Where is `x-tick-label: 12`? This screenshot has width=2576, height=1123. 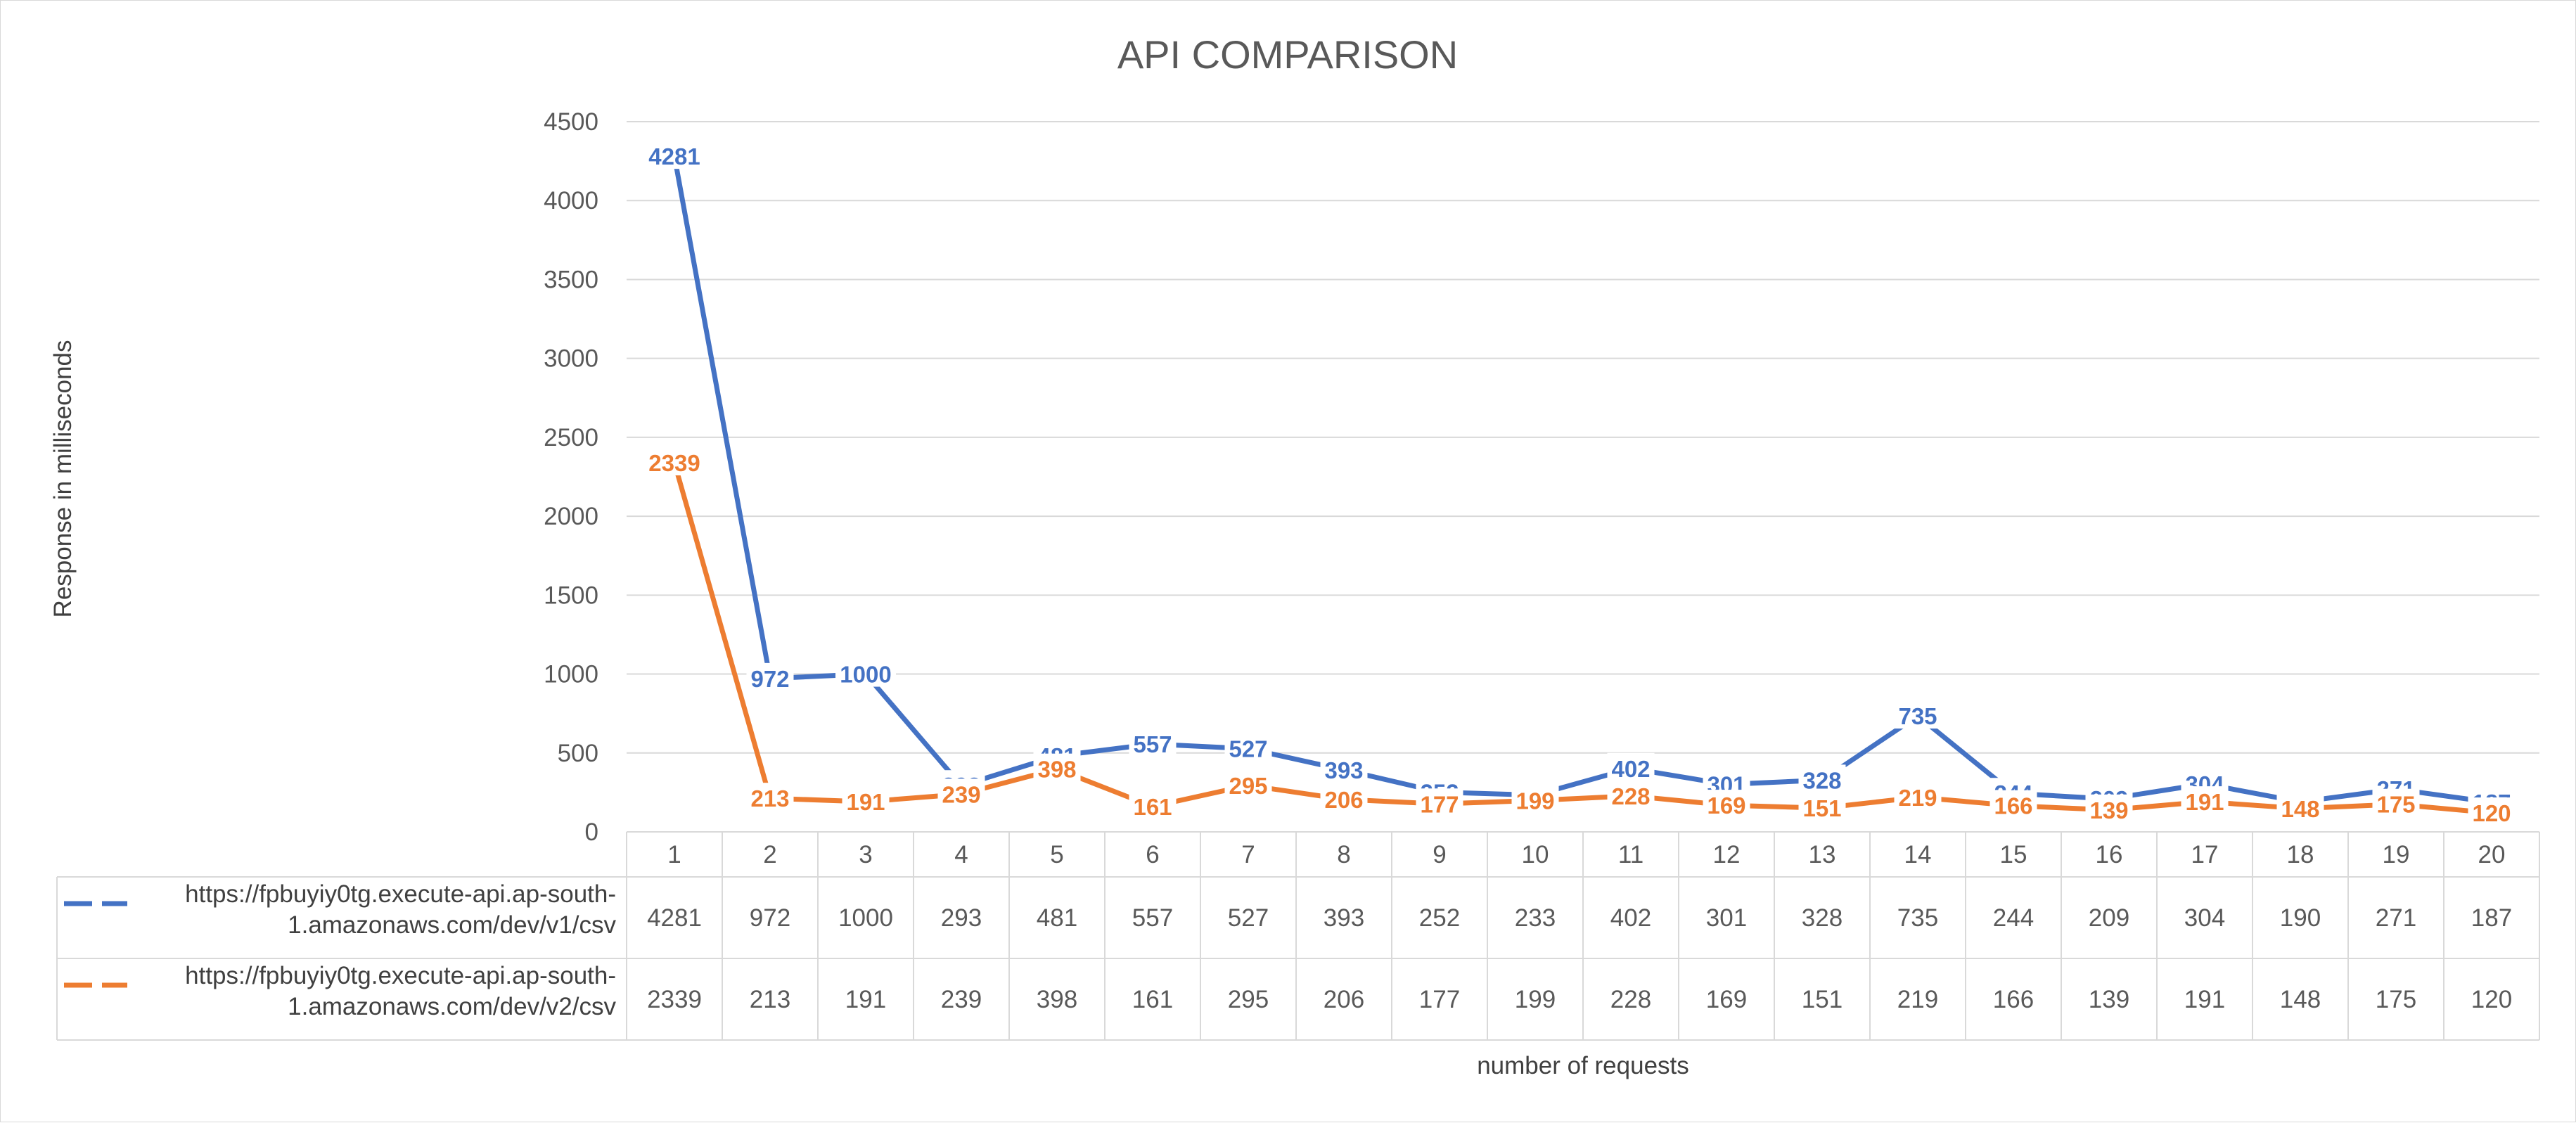
x-tick-label: 12 is located at coordinates (1727, 854).